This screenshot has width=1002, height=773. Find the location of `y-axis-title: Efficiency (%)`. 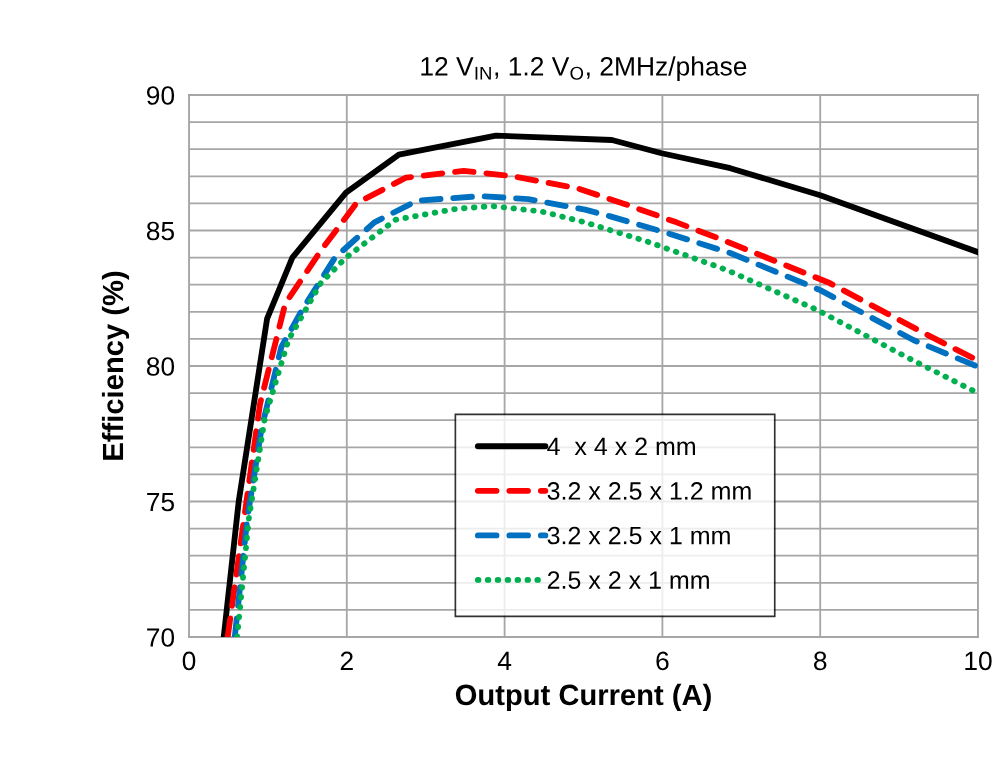

y-axis-title: Efficiency (%) is located at coordinates (115, 365).